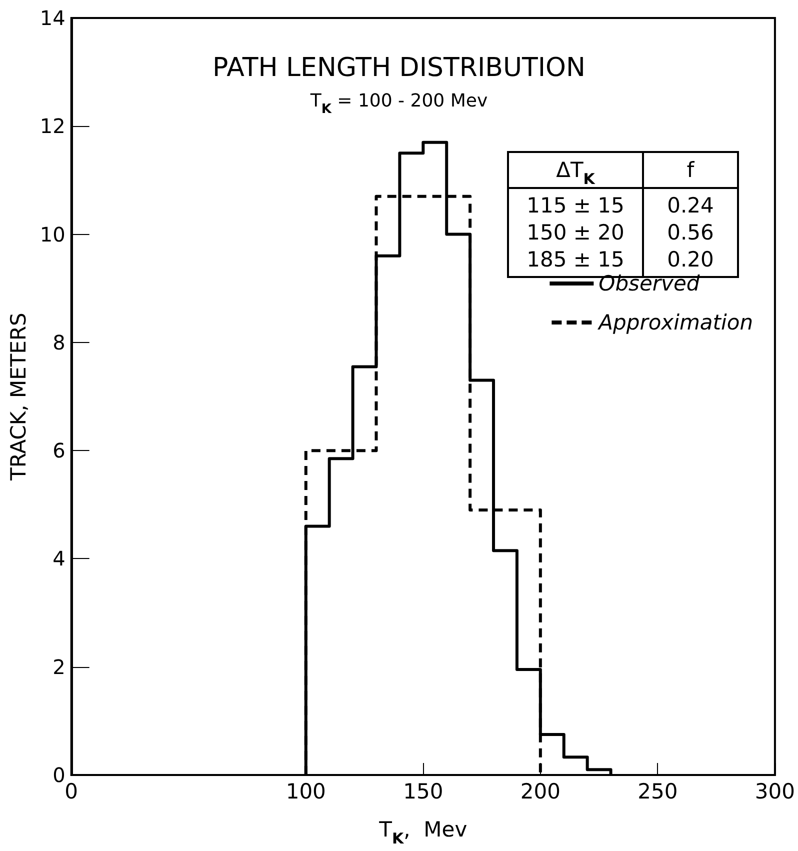  Describe the element at coordinates (53, 18) in the screenshot. I see `y-tick-label: 14` at that location.